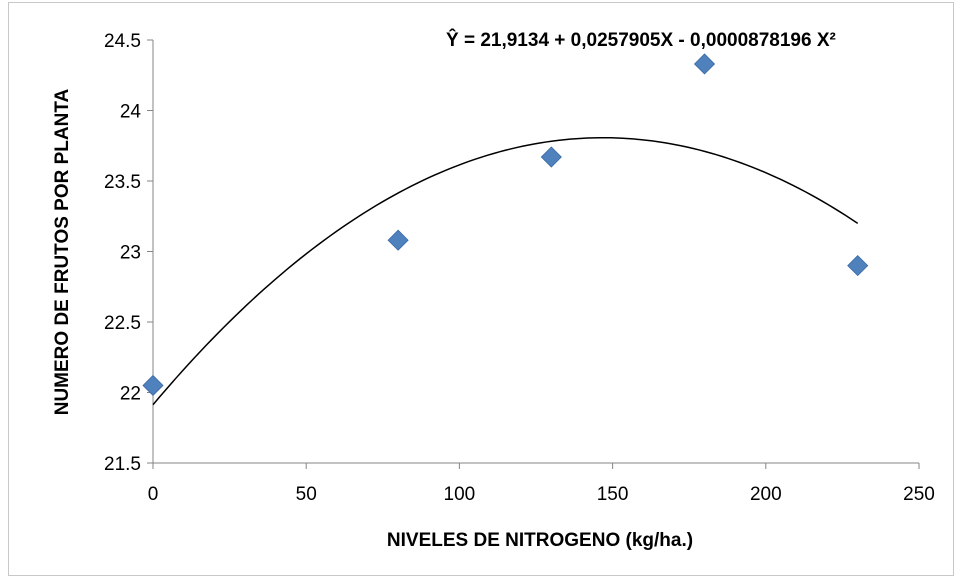  Describe the element at coordinates (540, 540) in the screenshot. I see `x-axis-title: NIVELES DE NITROGENO (kg/ha.)` at that location.